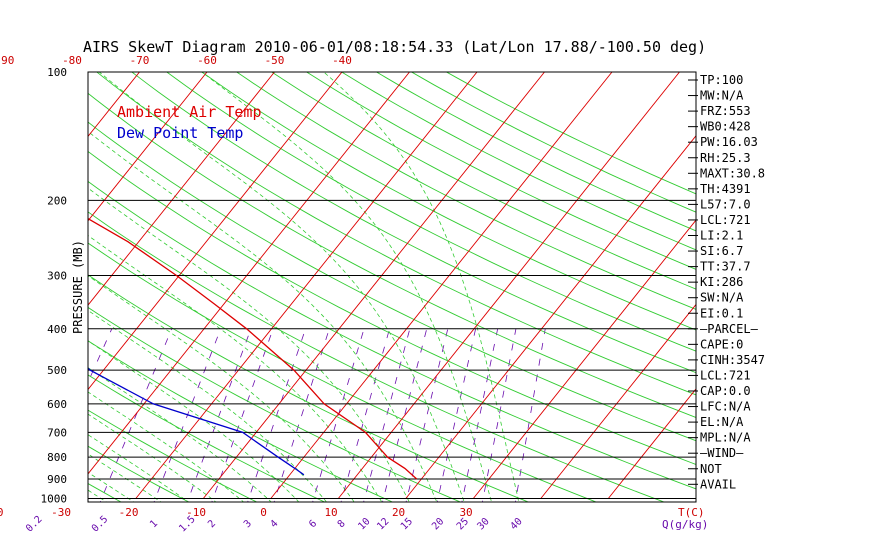 The height and width of the screenshot is (560, 870). Describe the element at coordinates (180, 133) in the screenshot. I see `legend-dew-point-temp: Dew Point Temp` at that location.